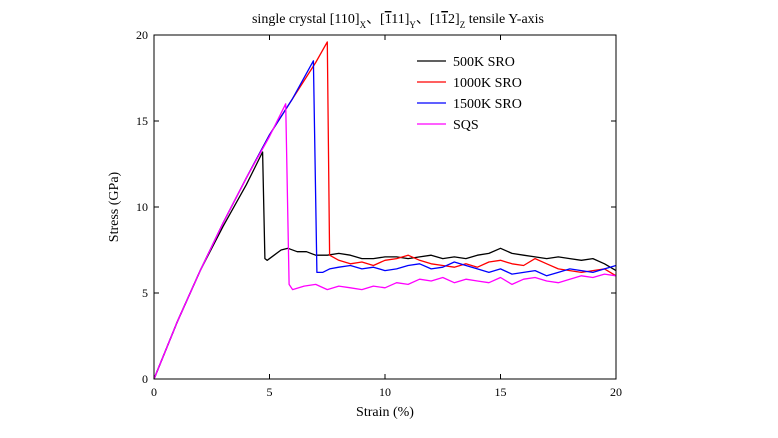  I want to click on legend-label: 1000K SRO, so click(487, 83).